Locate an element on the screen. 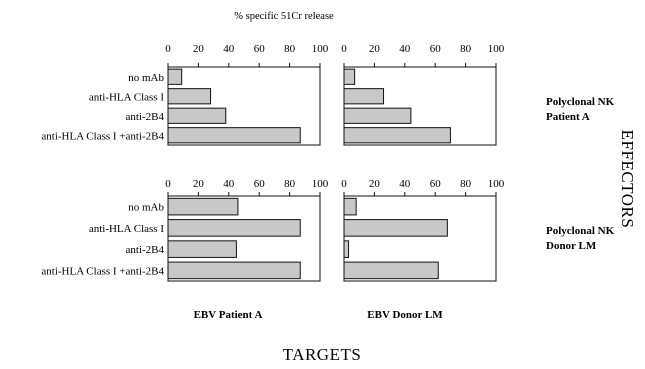 This screenshot has width=645, height=369. row-label-2-line-2: Donor LM is located at coordinates (571, 246).